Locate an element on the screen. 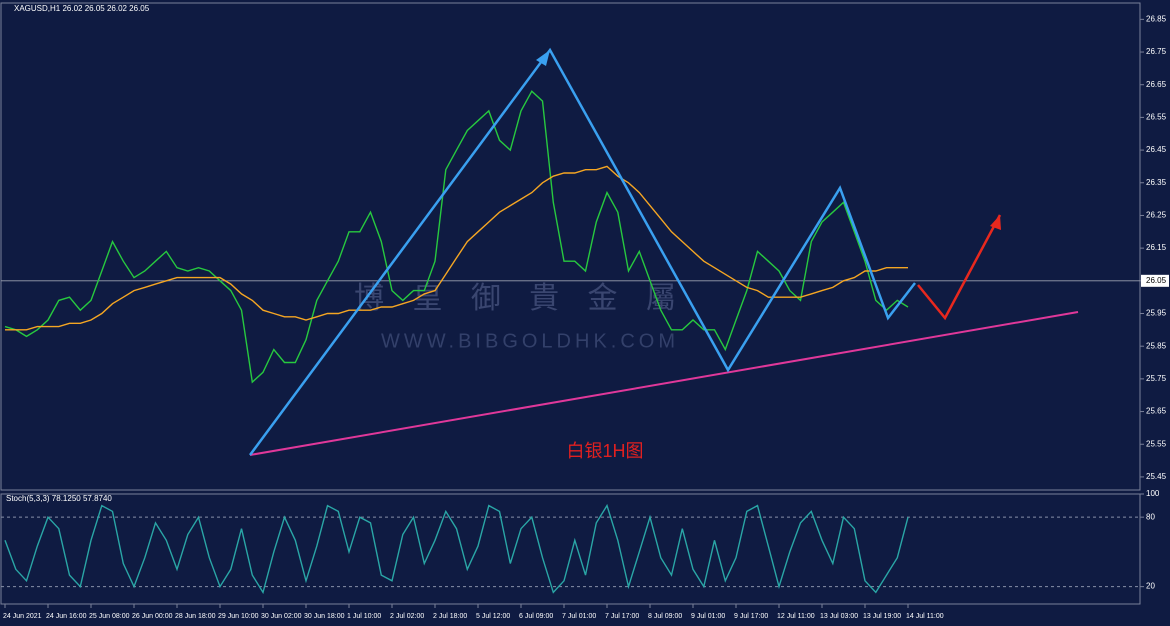  watermark: 博 皇 御 貴 金 屬 is located at coordinates (520, 298).